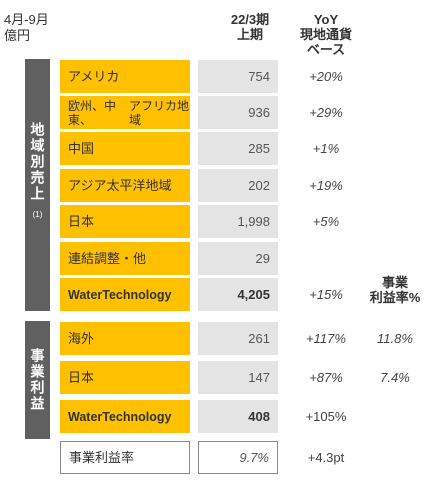  I want to click on sales-row-value: 936, so click(238, 112).